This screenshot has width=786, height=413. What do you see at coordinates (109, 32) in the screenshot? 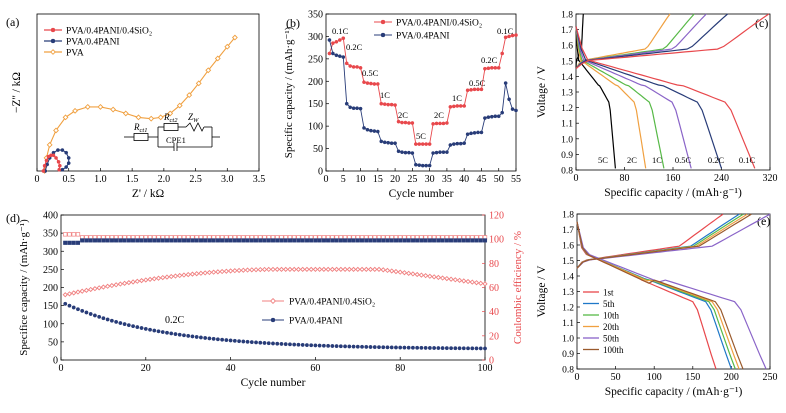
I see `legend-label: PVA/0.4PANI/0.4SiO₂` at bounding box center [109, 32].